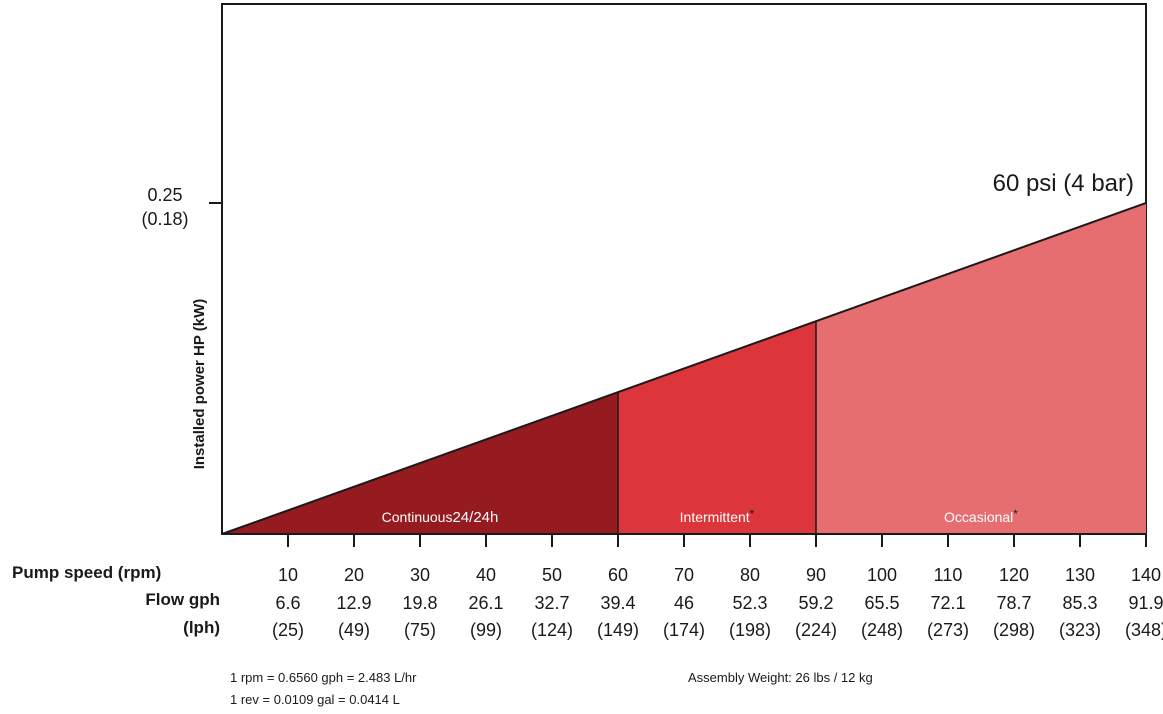  What do you see at coordinates (1146, 575) in the screenshot?
I see `x-tick-rpm: 140` at bounding box center [1146, 575].